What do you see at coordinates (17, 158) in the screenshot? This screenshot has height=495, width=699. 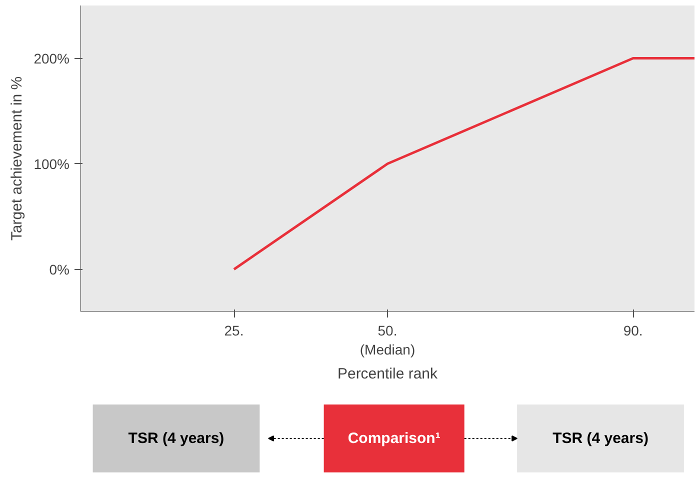 I see `y-axis-title: Target achievement in %` at bounding box center [17, 158].